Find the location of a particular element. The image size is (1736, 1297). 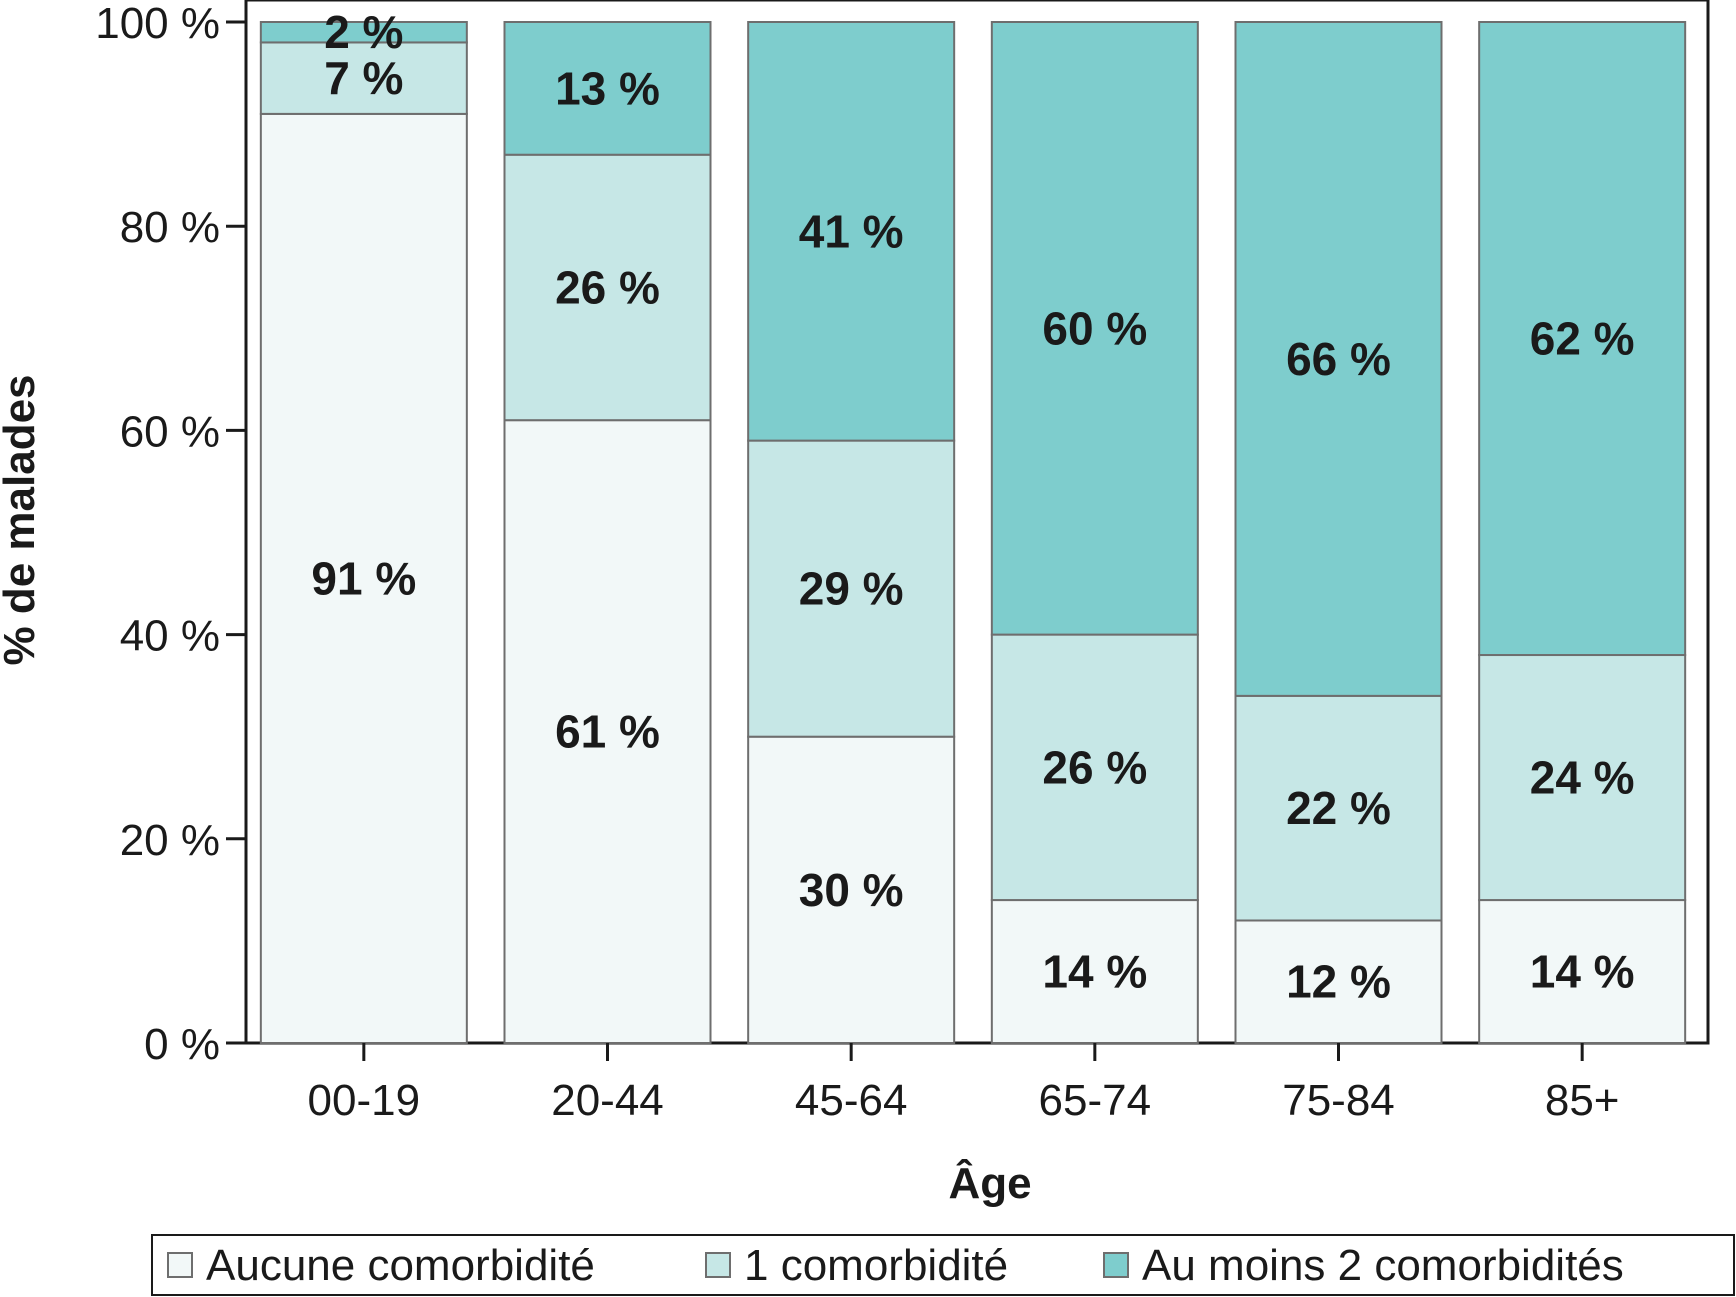

data-label-00-19-series-3: 2 % is located at coordinates (363, 32).